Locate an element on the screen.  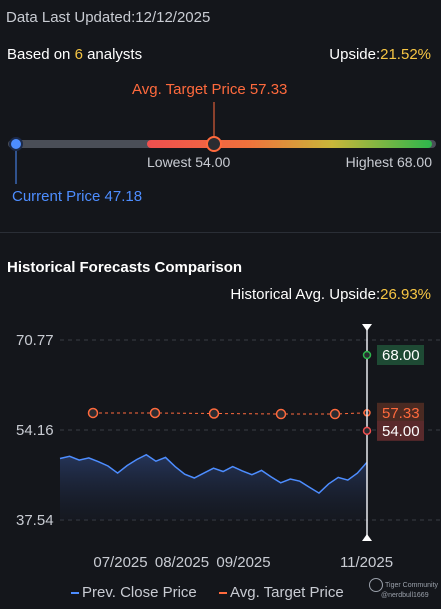
x-tick-label: 07/2025 is located at coordinates (120, 562).